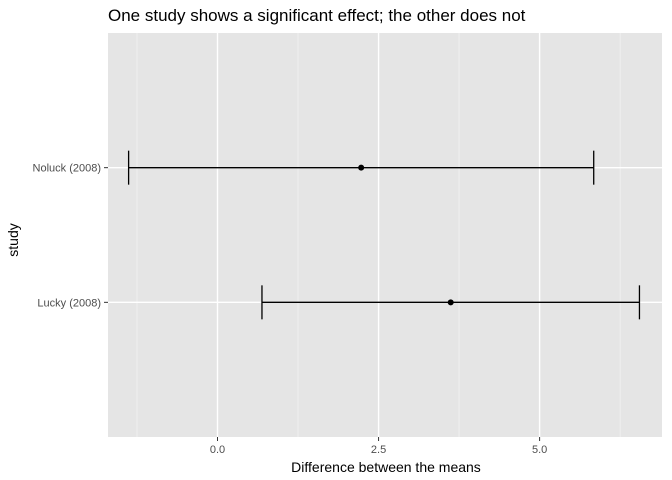 The height and width of the screenshot is (480, 672). Describe the element at coordinates (217, 450) in the screenshot. I see `x-tick-label: 0.0` at that location.